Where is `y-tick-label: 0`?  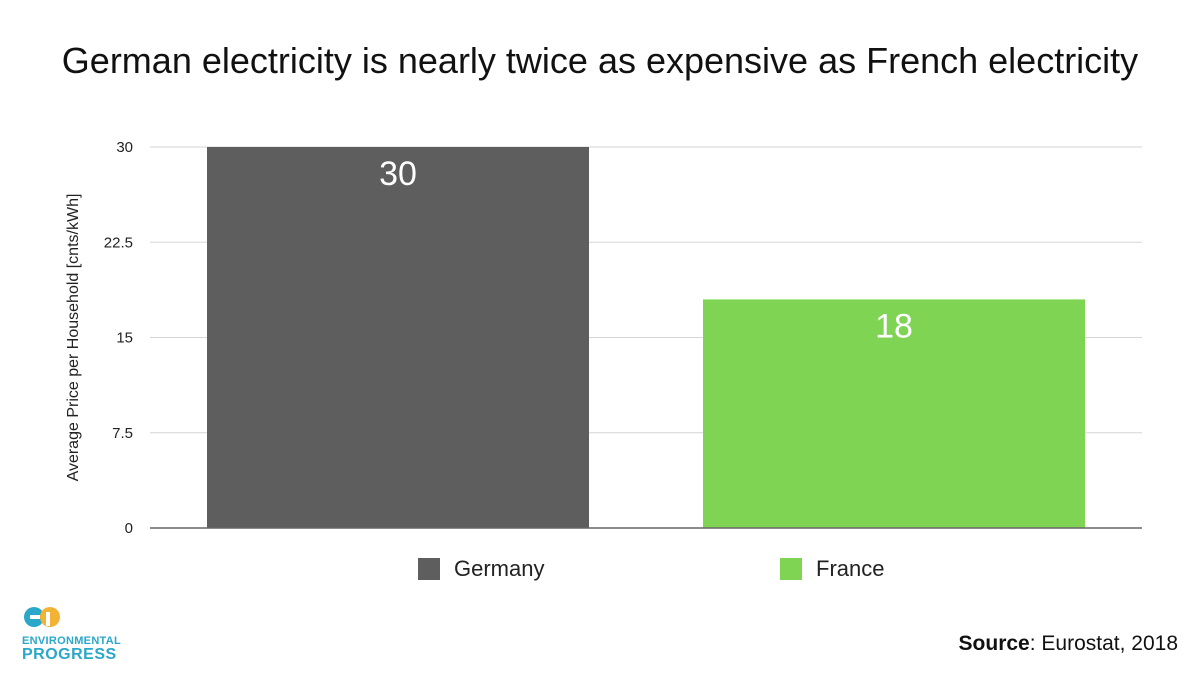
y-tick-label: 0 is located at coordinates (129, 528).